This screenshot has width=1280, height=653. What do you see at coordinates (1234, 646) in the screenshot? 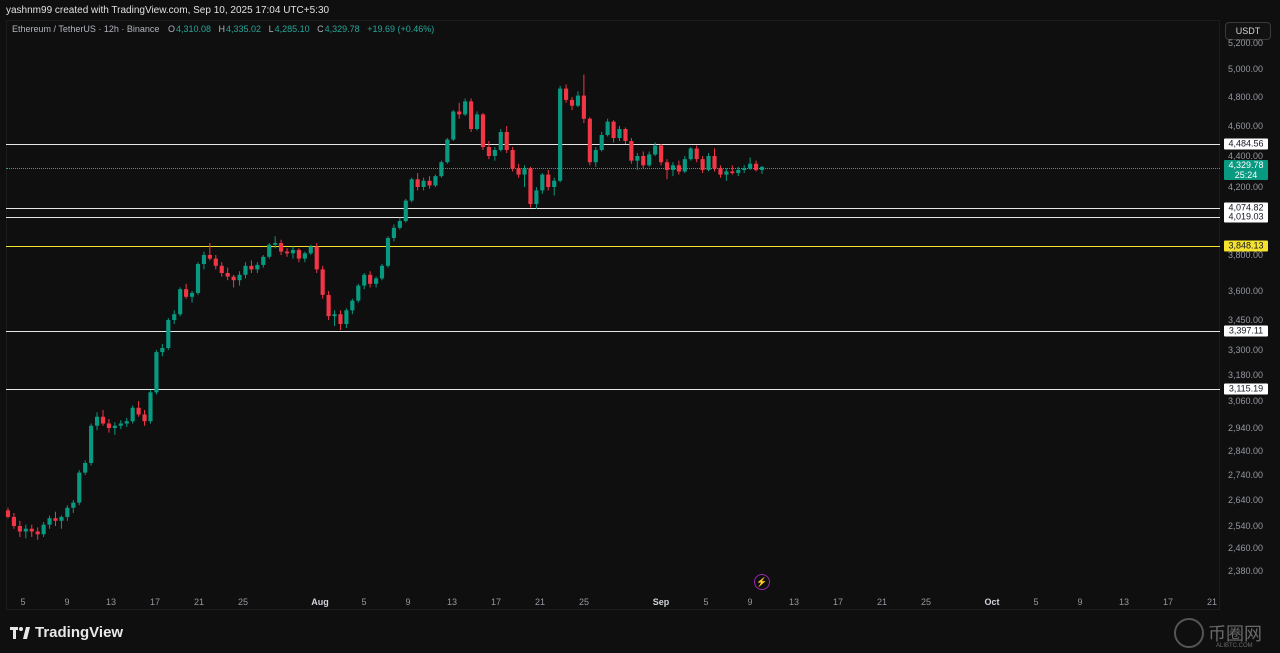
I see `watermark-subtext: ALIBTC.COM` at bounding box center [1234, 646].